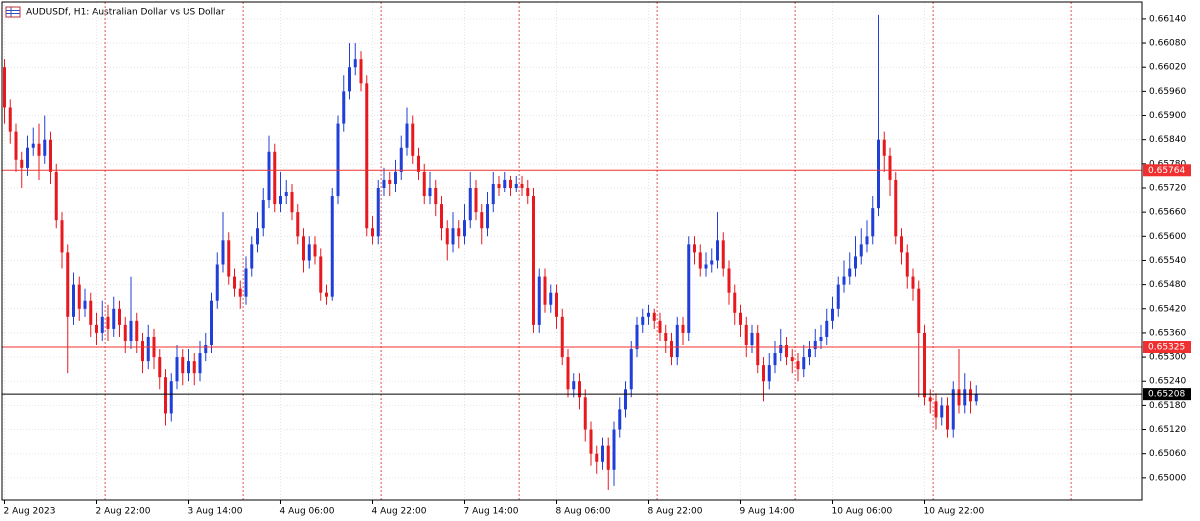  Describe the element at coordinates (1167, 406) in the screenshot. I see `y-tick-label: 0.65180` at that location.